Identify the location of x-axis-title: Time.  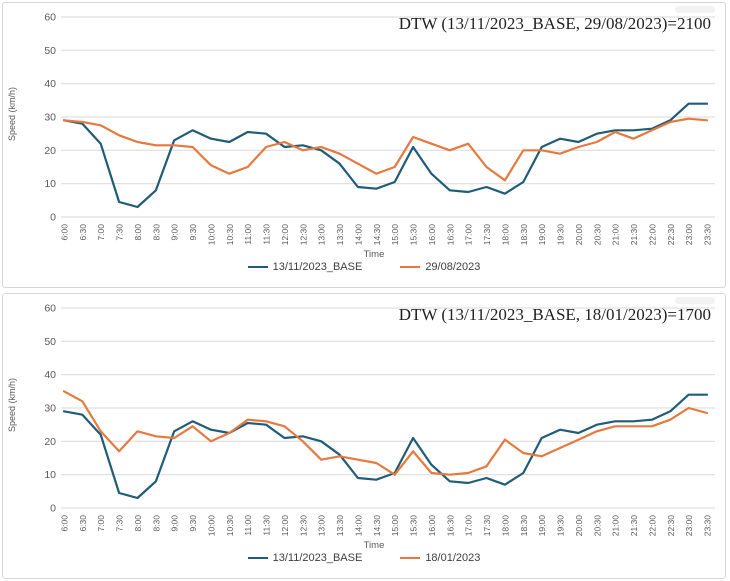
(374, 254).